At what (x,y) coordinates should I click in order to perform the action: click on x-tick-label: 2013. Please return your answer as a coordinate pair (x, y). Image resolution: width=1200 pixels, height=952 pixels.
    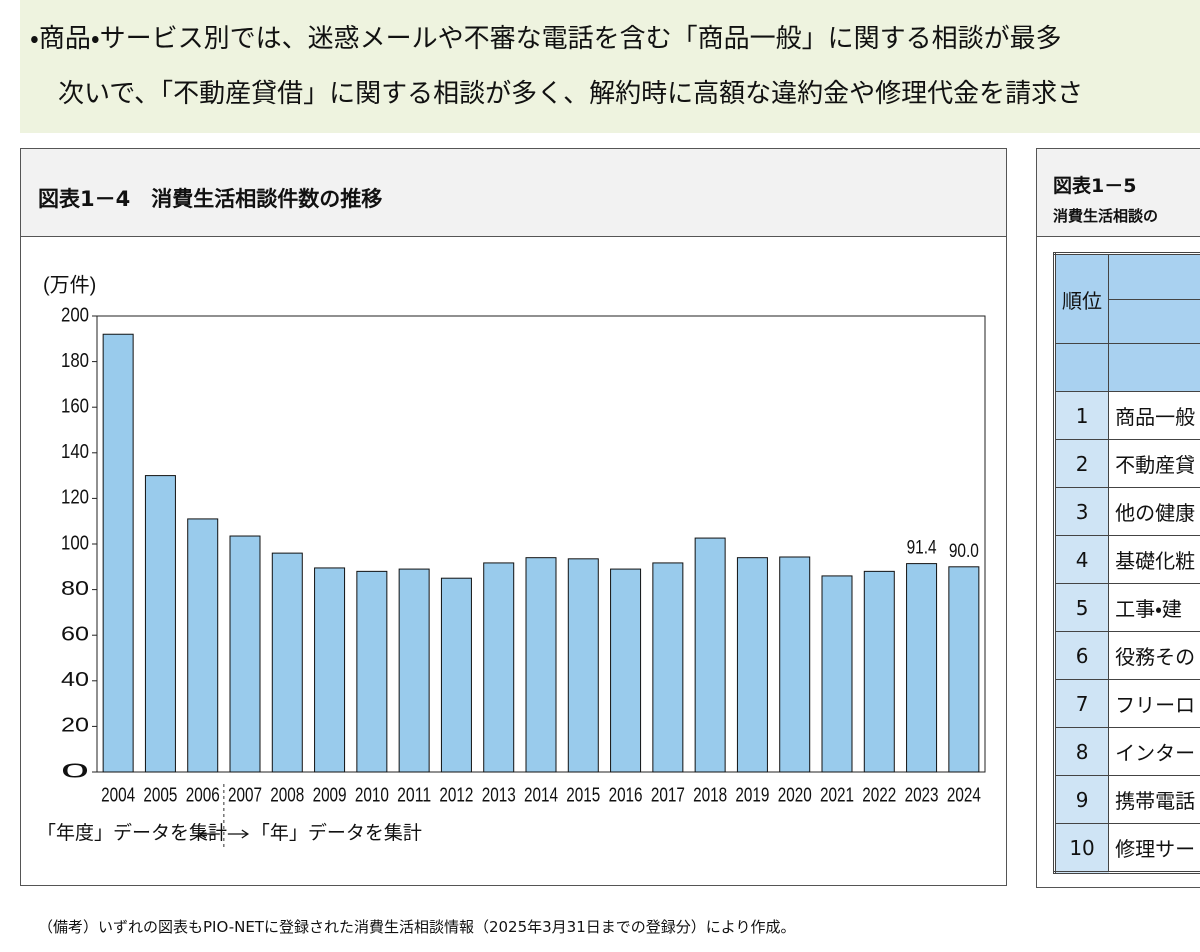
    Looking at the image, I should click on (499, 795).